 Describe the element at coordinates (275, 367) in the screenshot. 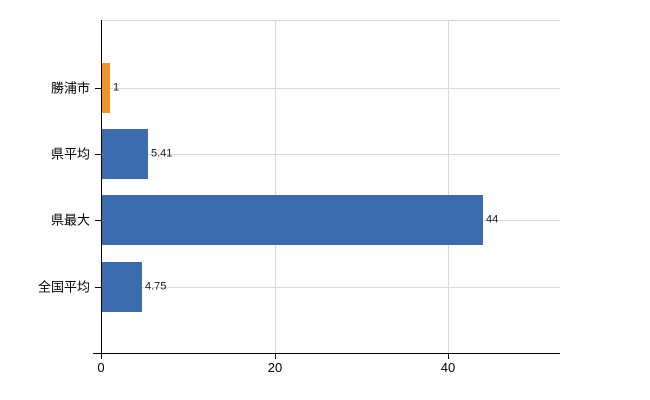

I see `x-axis-tick-label: 20` at that location.